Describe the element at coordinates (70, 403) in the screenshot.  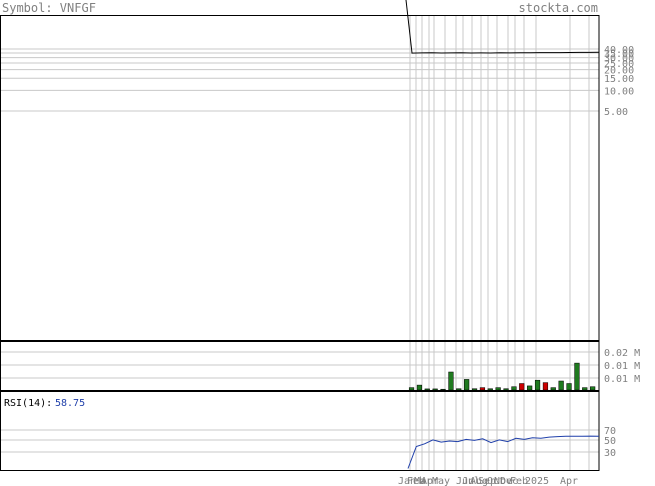
I see `rsi-value: 58.75` at that location.